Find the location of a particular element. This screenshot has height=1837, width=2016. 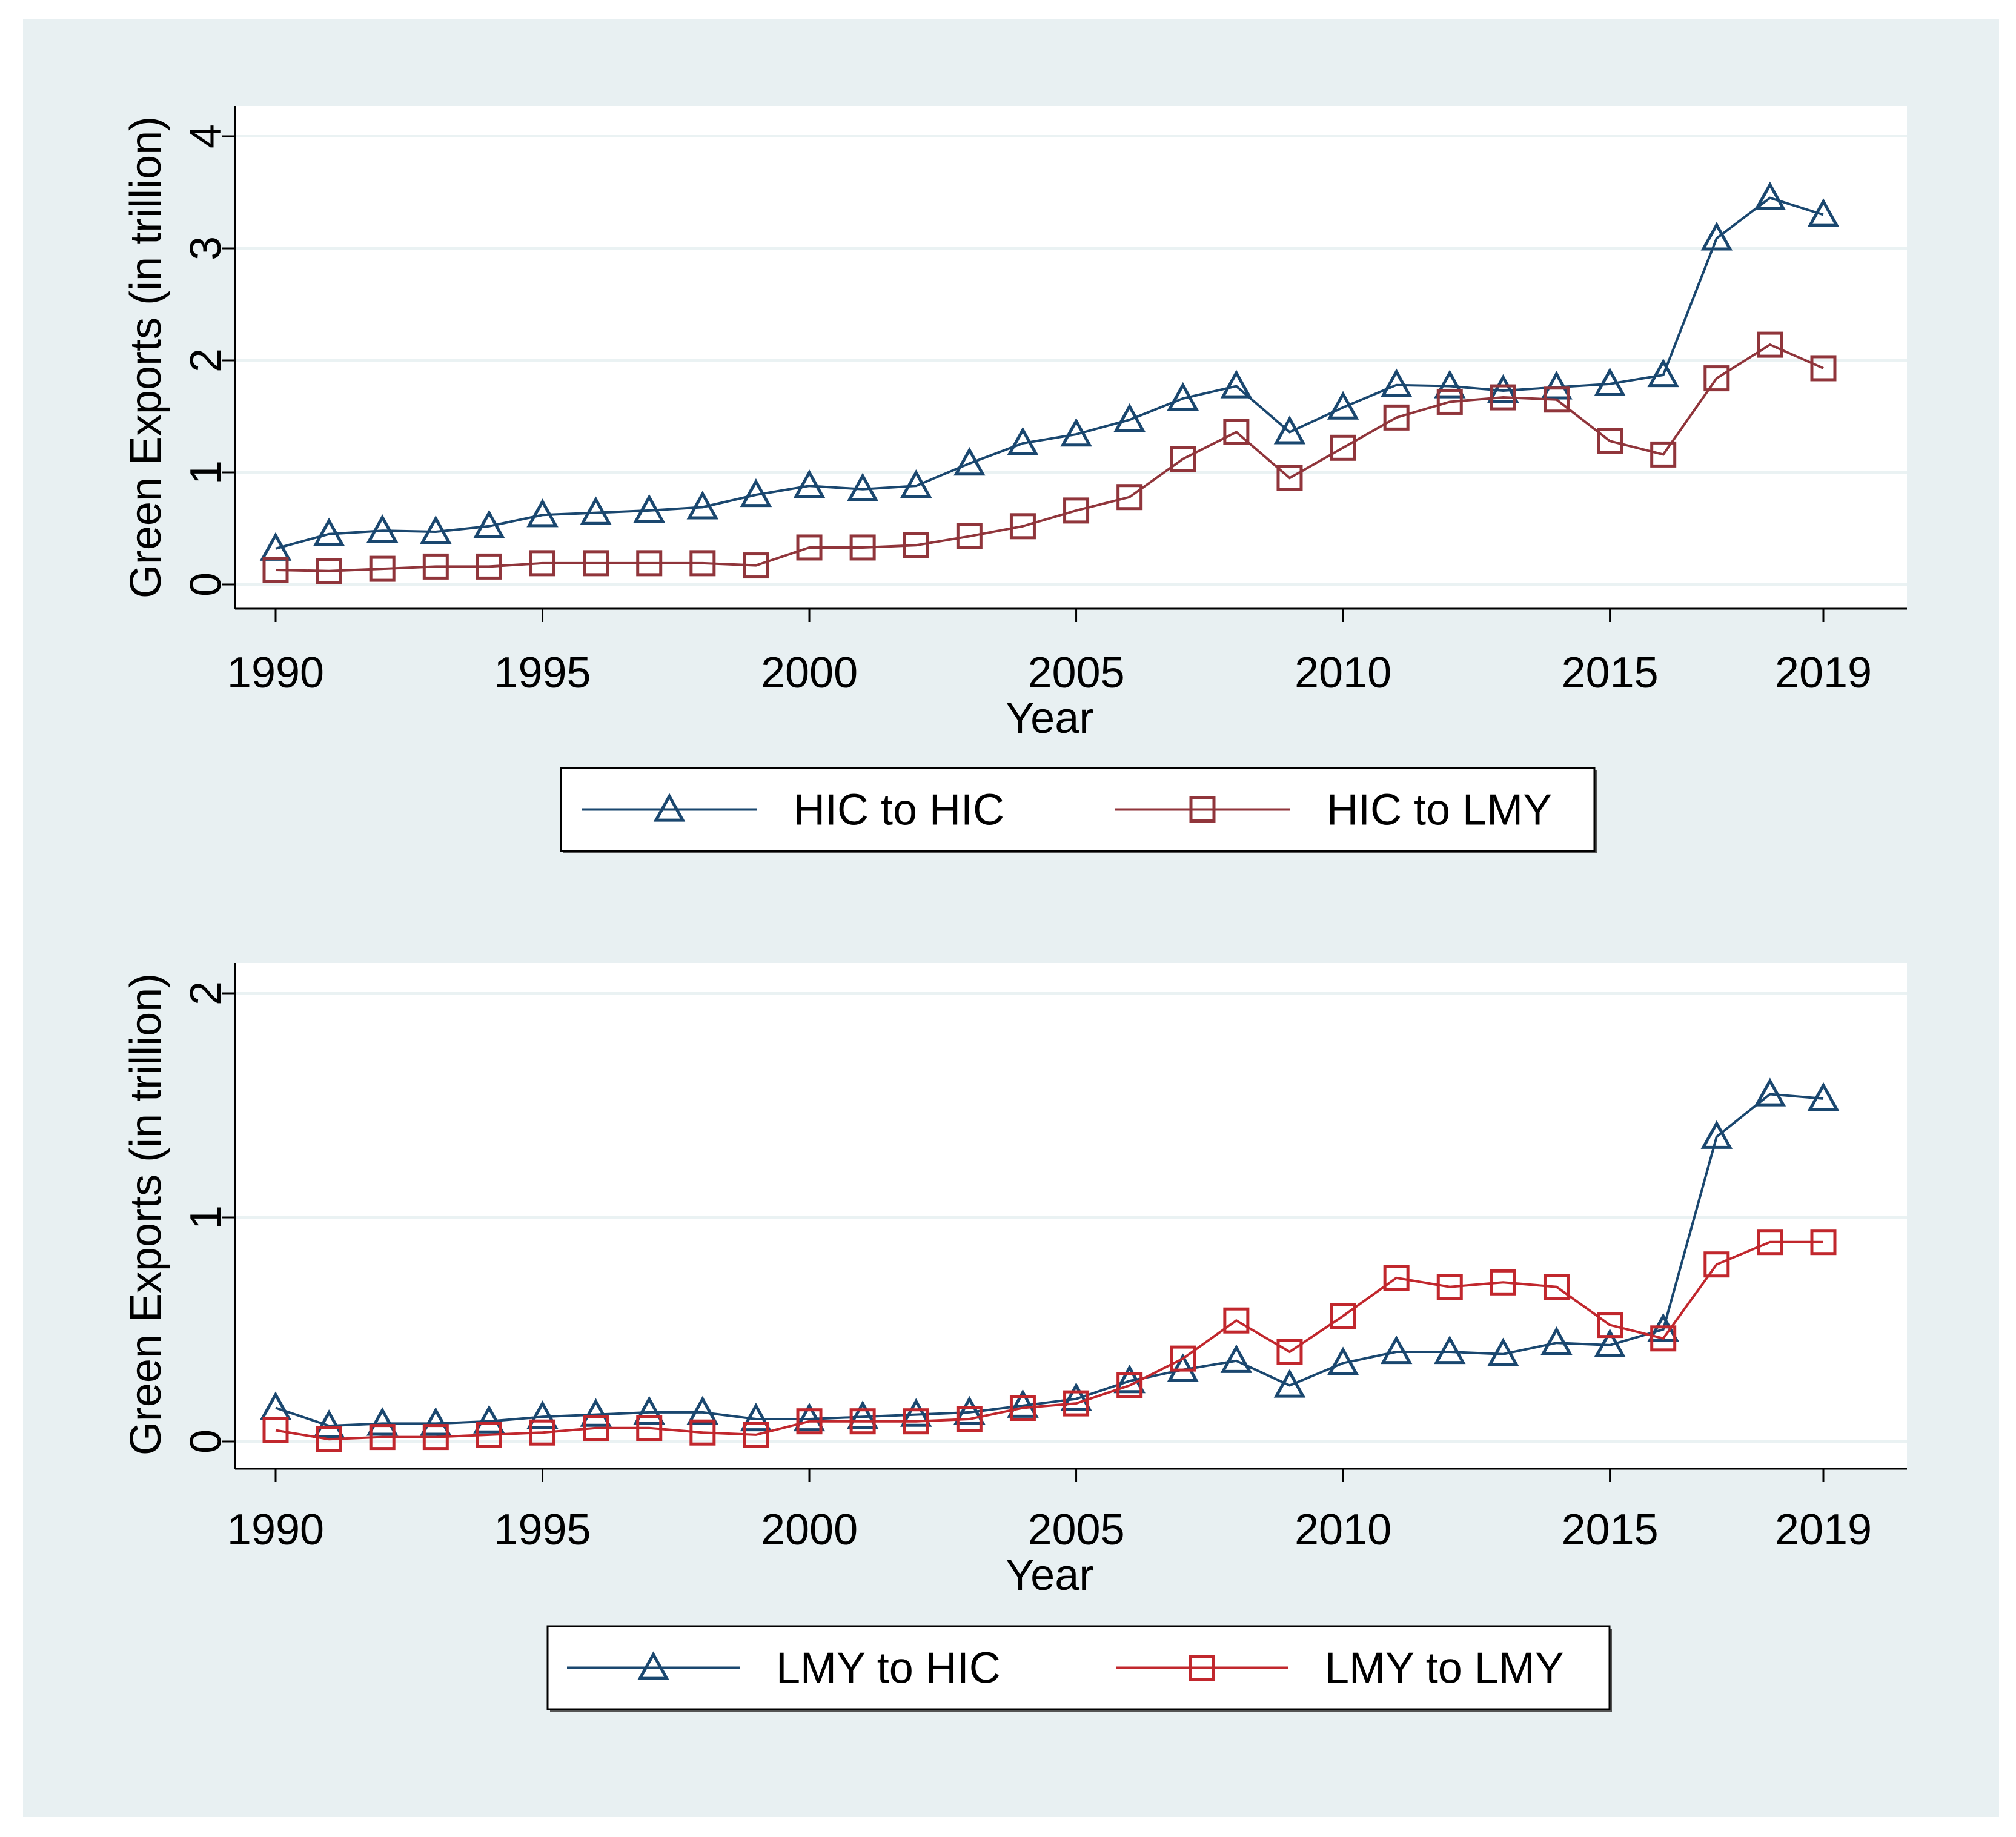

y-tick-label: 2 is located at coordinates (206, 993).